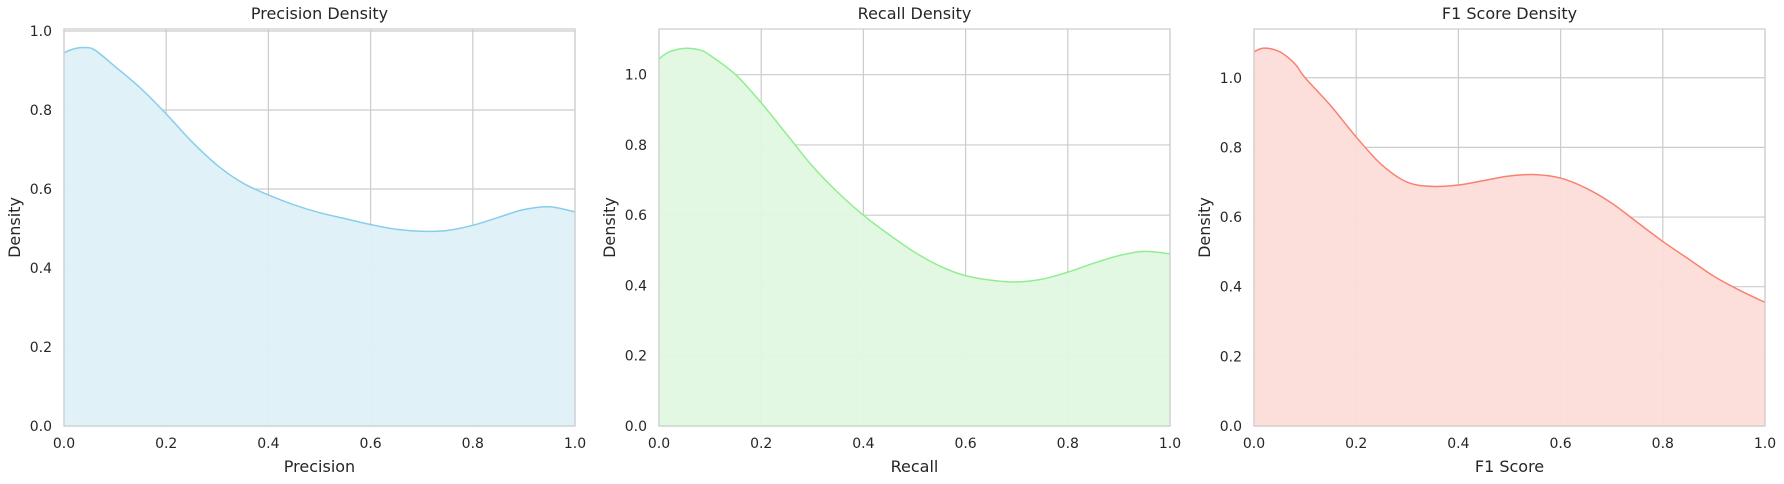  Describe the element at coordinates (915, 466) in the screenshot. I see `x-axis-label: Recall` at that location.